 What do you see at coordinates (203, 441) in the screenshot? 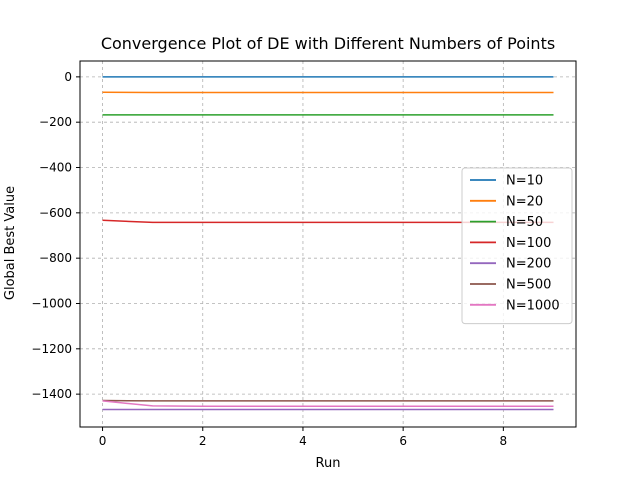
I see `x-tick-label: 2` at bounding box center [203, 441].